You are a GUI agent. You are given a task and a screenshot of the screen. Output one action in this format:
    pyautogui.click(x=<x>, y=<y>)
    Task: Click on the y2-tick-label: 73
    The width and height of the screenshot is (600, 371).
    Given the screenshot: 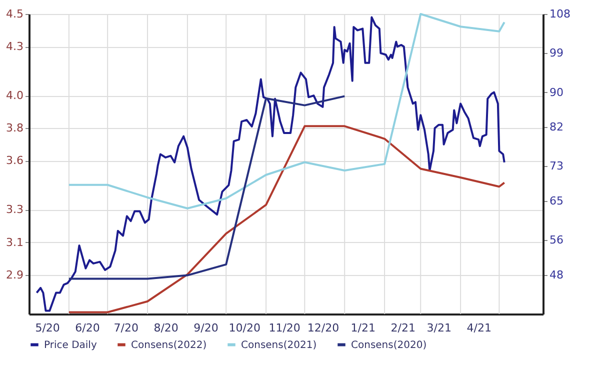 What is the action you would take?
    pyautogui.click(x=557, y=166)
    